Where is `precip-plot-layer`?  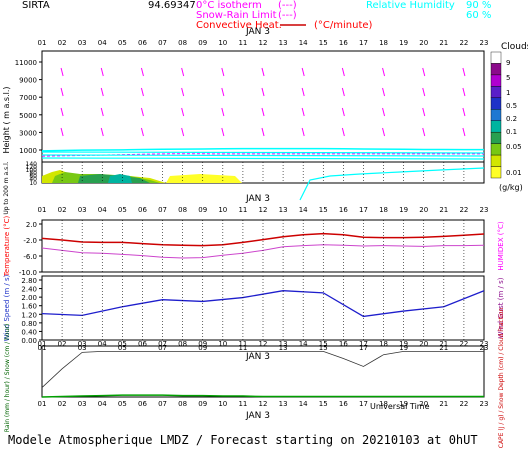
precip-plot-layer is located at coordinates (262, 374).